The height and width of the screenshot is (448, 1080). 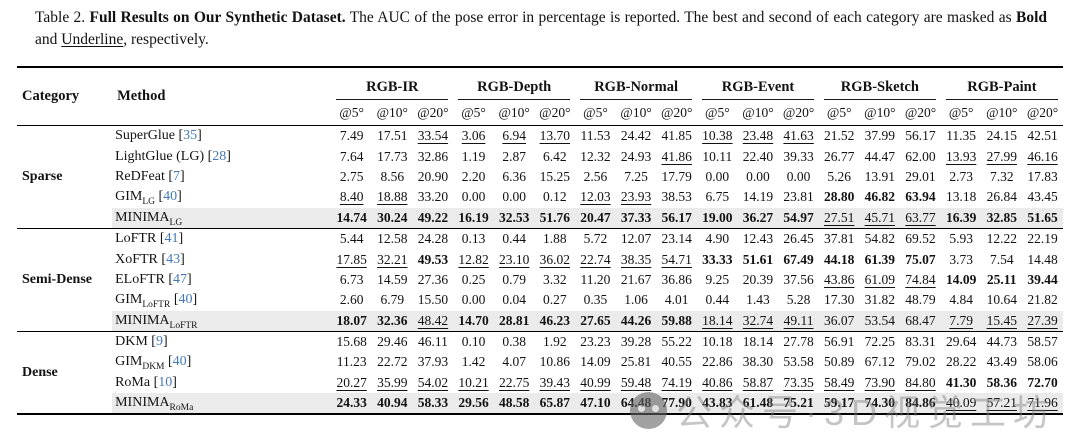 I want to click on citation-link: 43, so click(x=173, y=259).